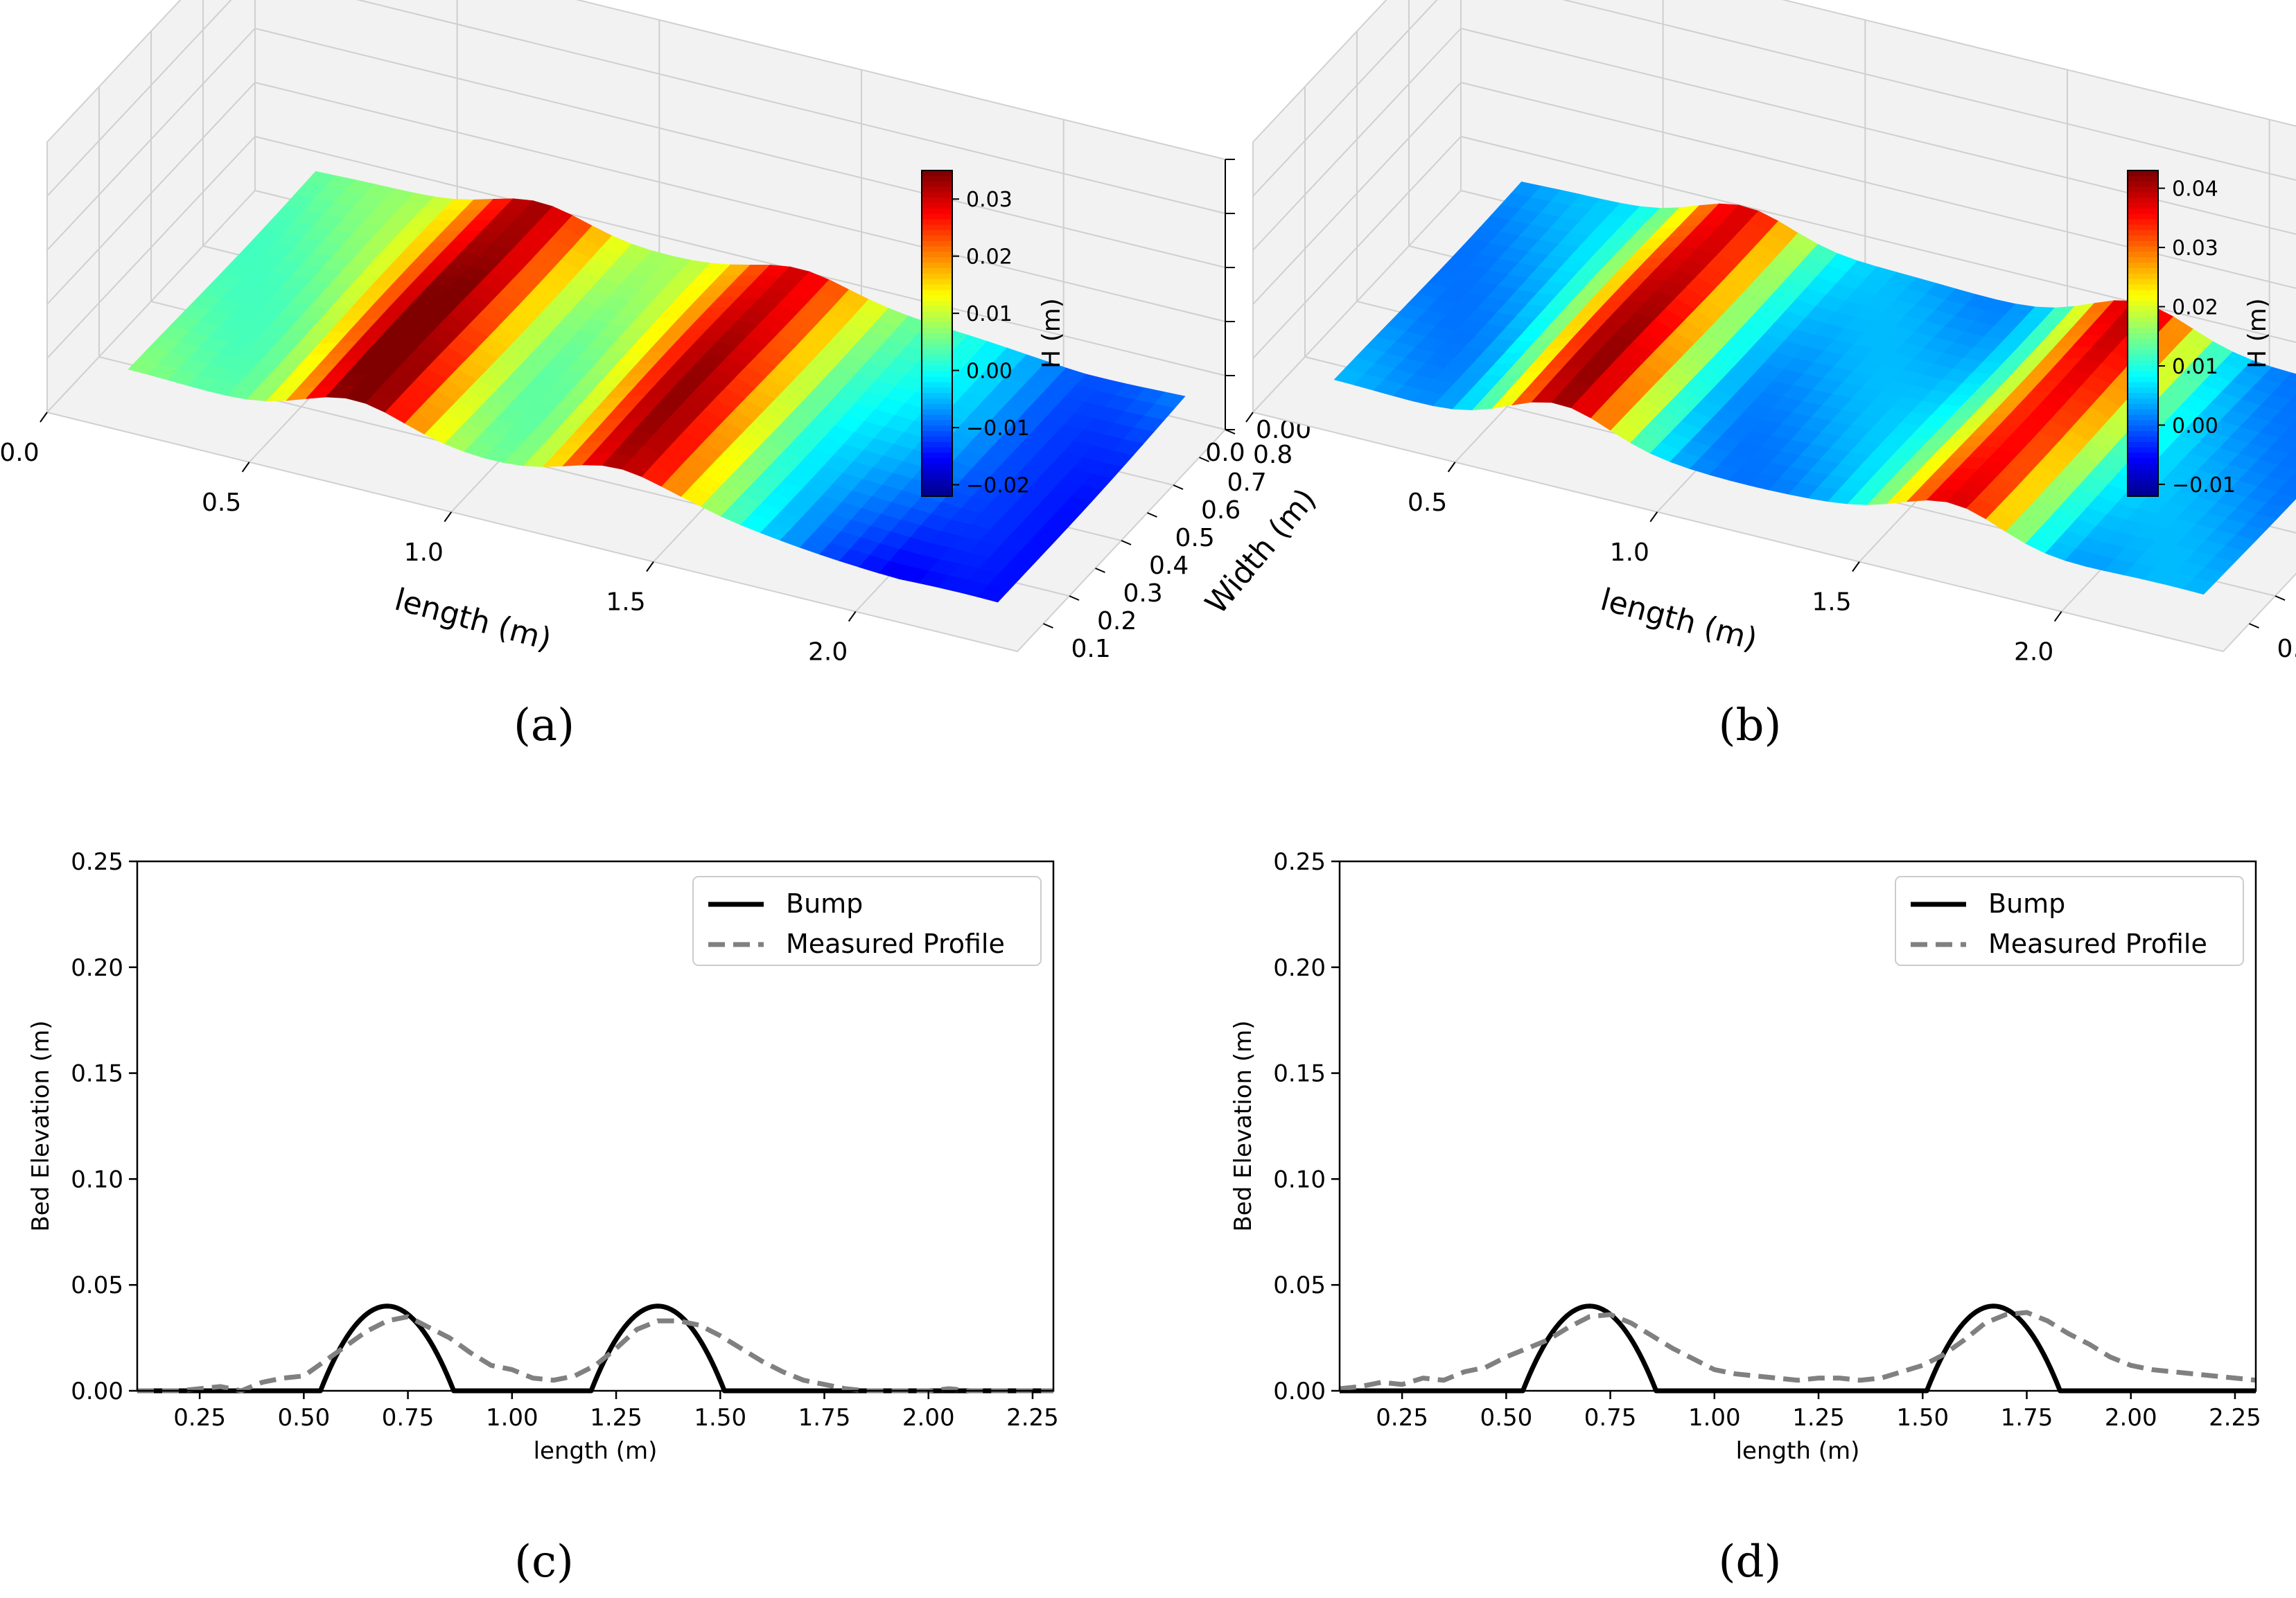  I want to click on y-tick-label: 0.20, so click(97, 968).